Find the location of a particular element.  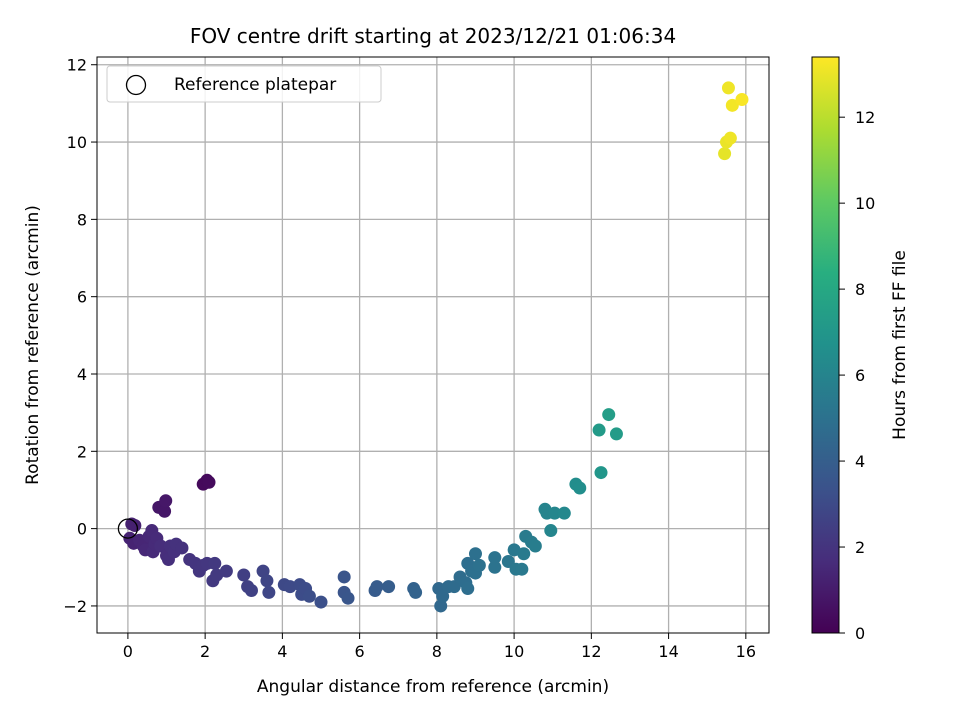

legend-label-reference: Reference platepar is located at coordinates (255, 85).